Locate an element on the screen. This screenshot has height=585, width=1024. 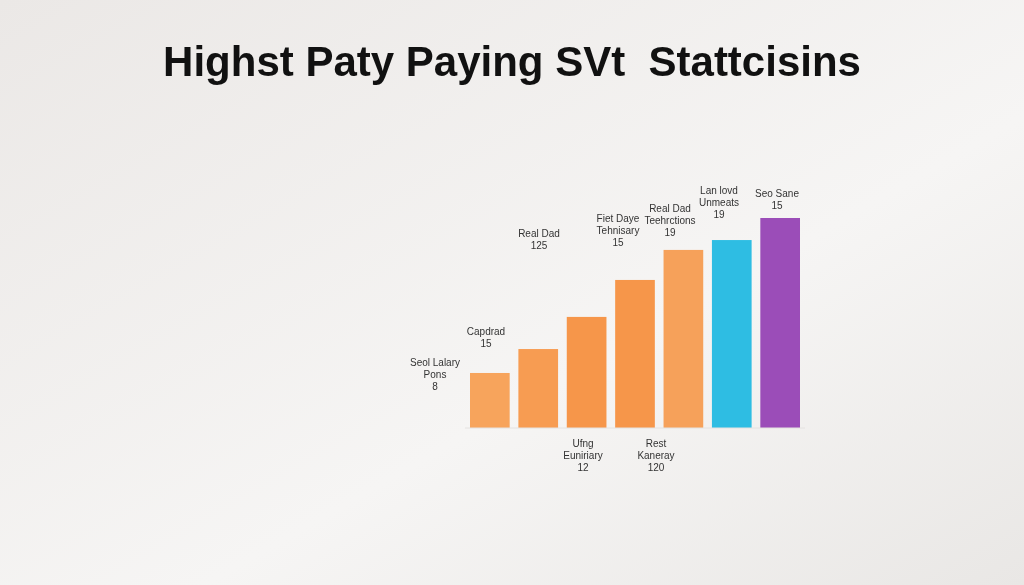
chart-title: Highst Paty Paying SVt Stattcisins is located at coordinates (512, 61).